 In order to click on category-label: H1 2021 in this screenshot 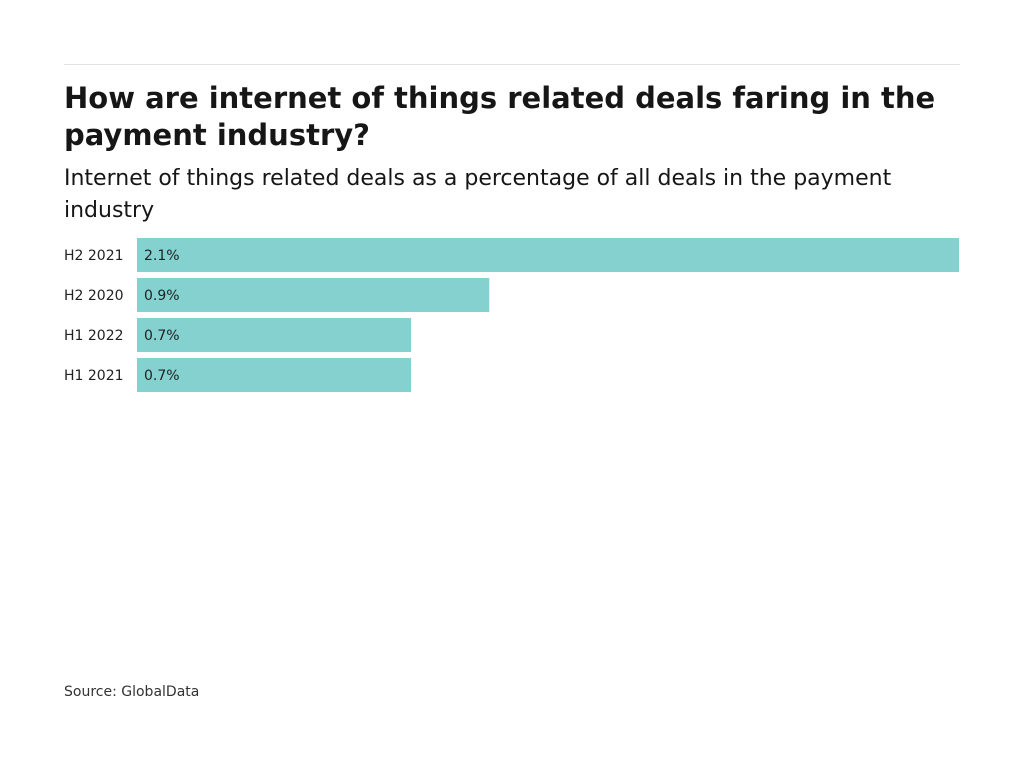, I will do `click(94, 376)`.